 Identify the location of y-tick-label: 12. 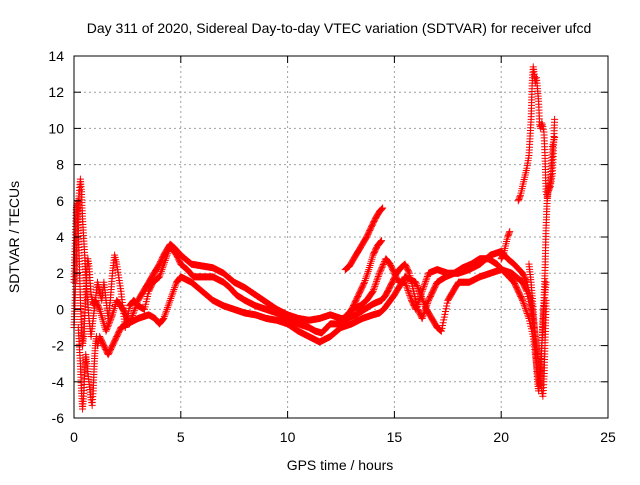
(56, 92).